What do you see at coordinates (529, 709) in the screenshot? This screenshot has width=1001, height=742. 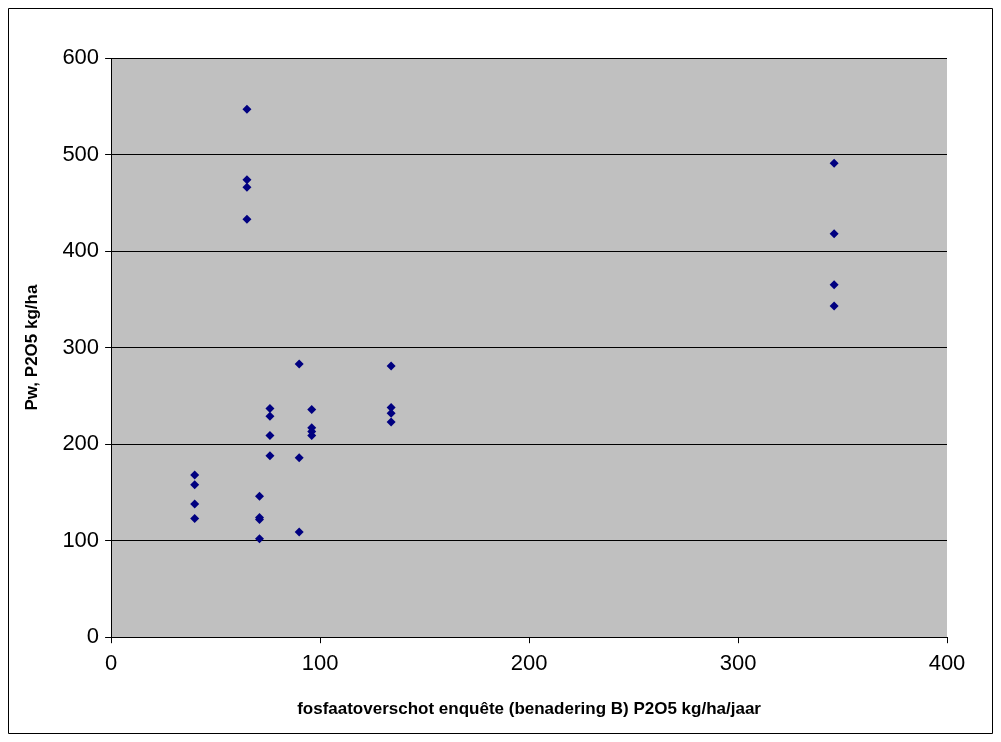 I see `x-axis-title: fosfaatoverschot enquête (benadering B) P2O5 kg/ha/jaar` at bounding box center [529, 709].